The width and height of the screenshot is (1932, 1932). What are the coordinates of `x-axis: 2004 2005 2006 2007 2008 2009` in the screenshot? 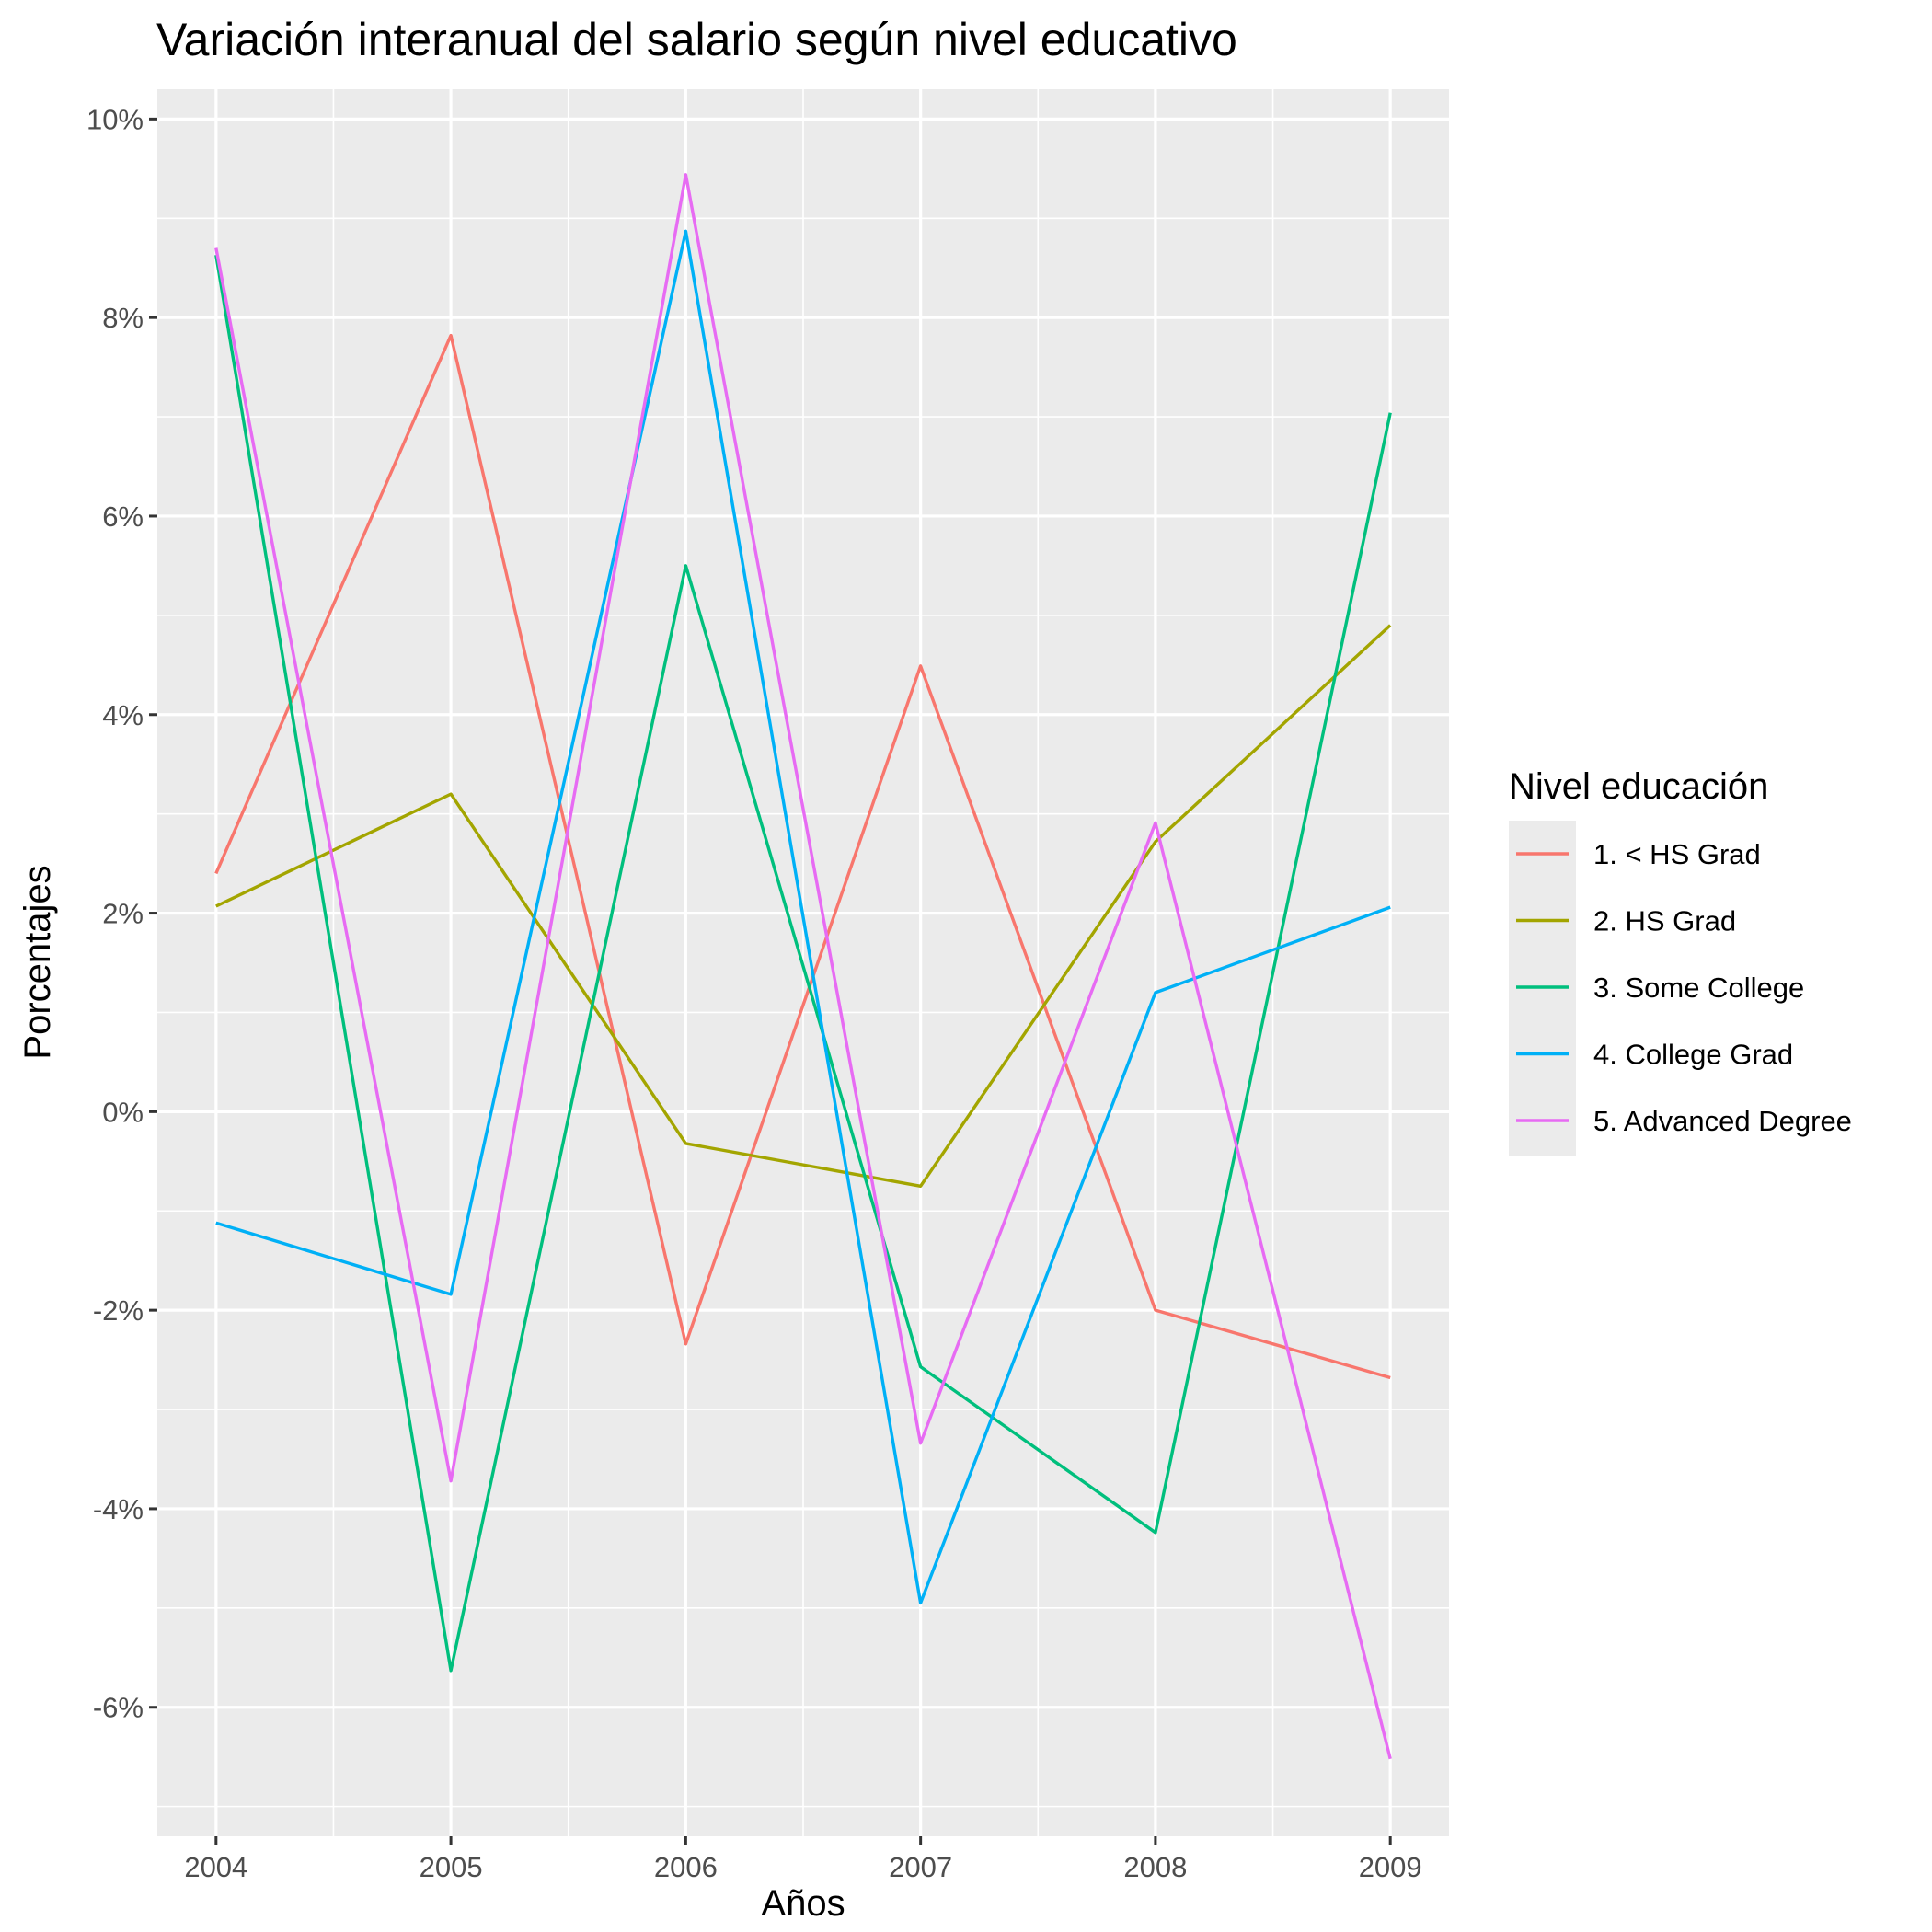 It's located at (803, 1859).